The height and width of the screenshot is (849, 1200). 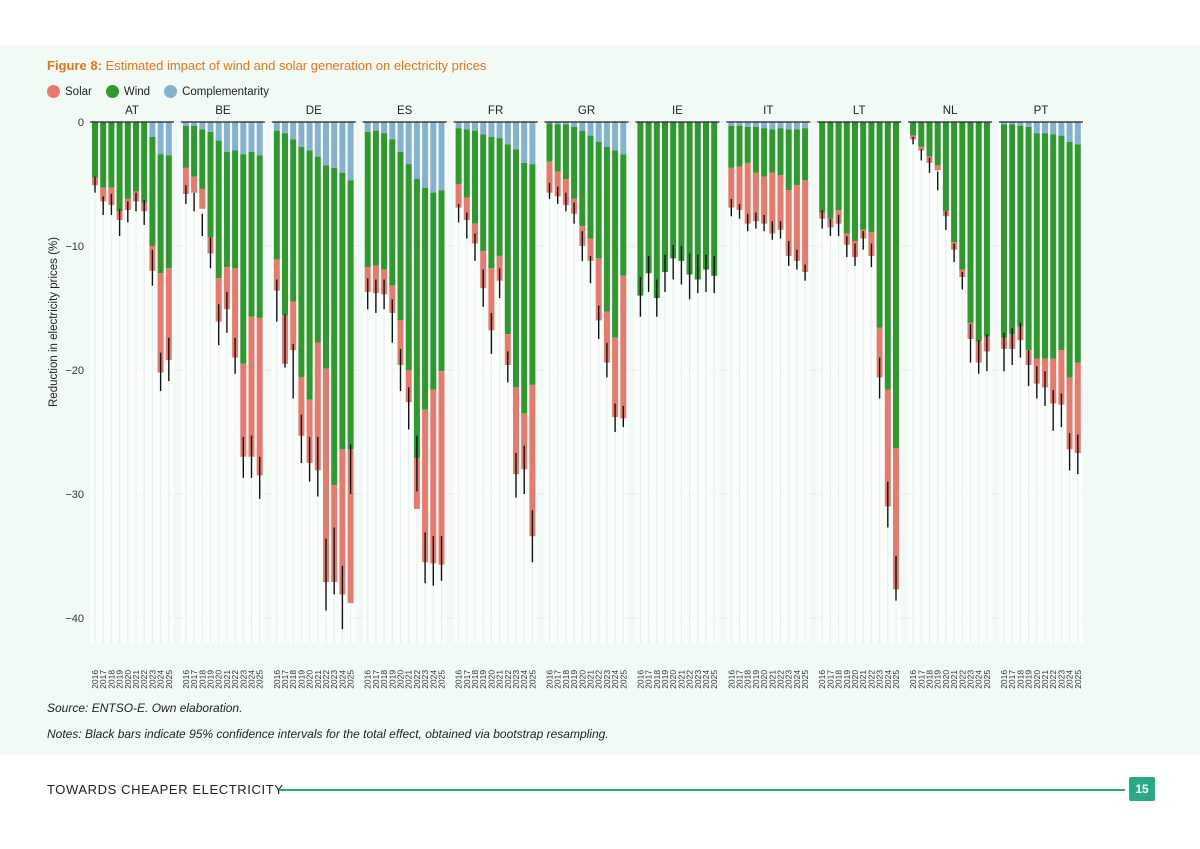 I want to click on panel-label: IT, so click(x=768, y=111).